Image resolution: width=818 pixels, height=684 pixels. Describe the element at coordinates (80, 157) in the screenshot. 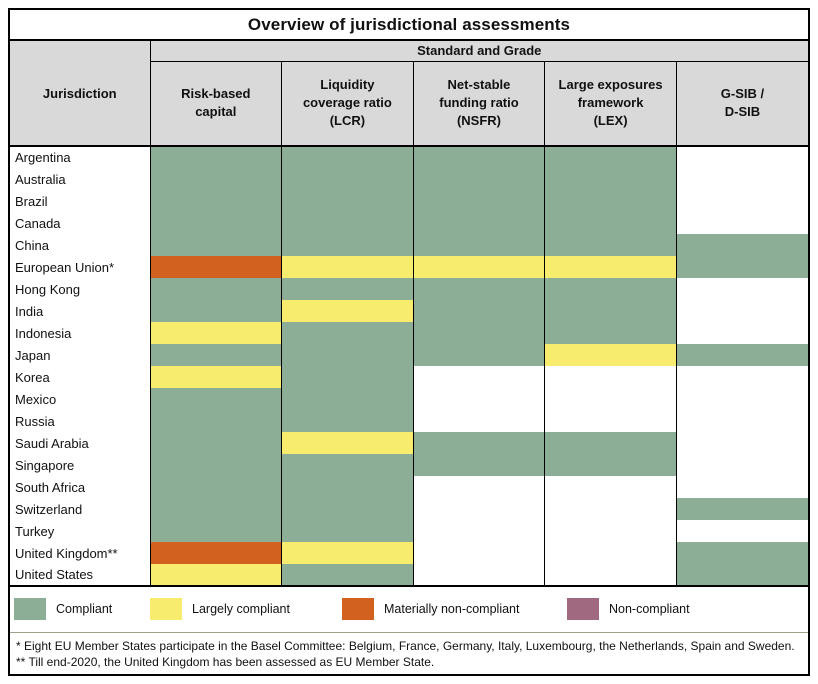

I see `jurisdiction-label: Argentina` at that location.